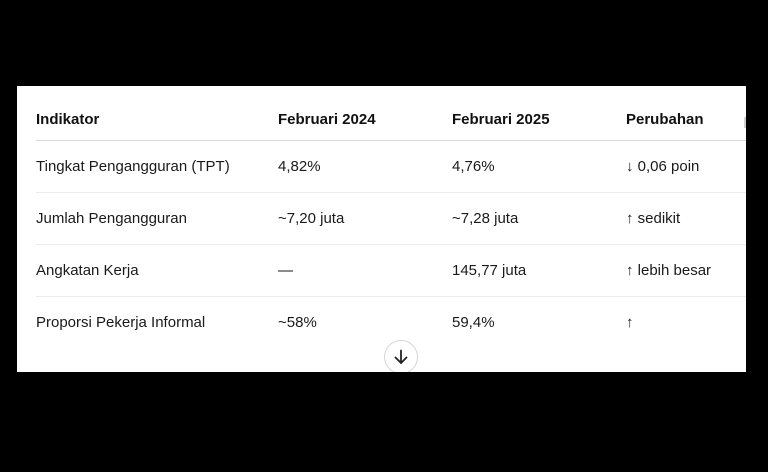 The height and width of the screenshot is (472, 768). I want to click on cell-februari-2024: ~58%, so click(297, 322).